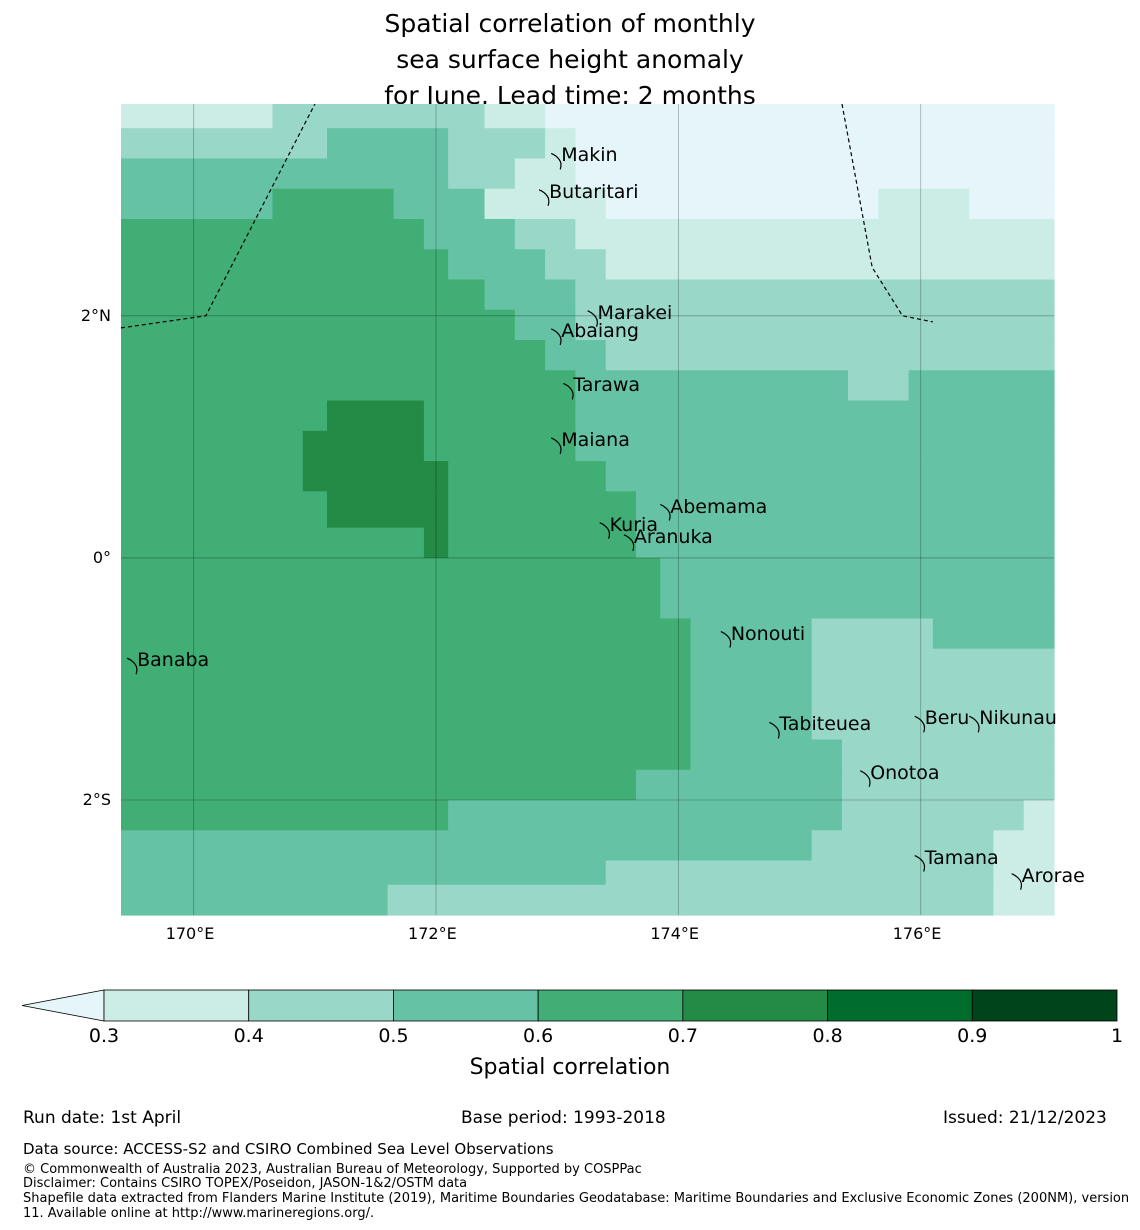 The height and width of the screenshot is (1230, 1140). What do you see at coordinates (825, 724) in the screenshot?
I see `island-label: Tabiteuea` at bounding box center [825, 724].